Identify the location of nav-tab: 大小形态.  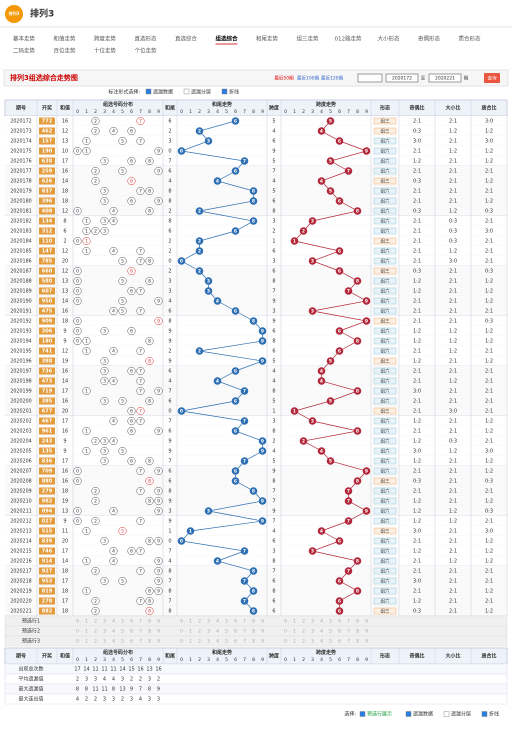
(388, 39).